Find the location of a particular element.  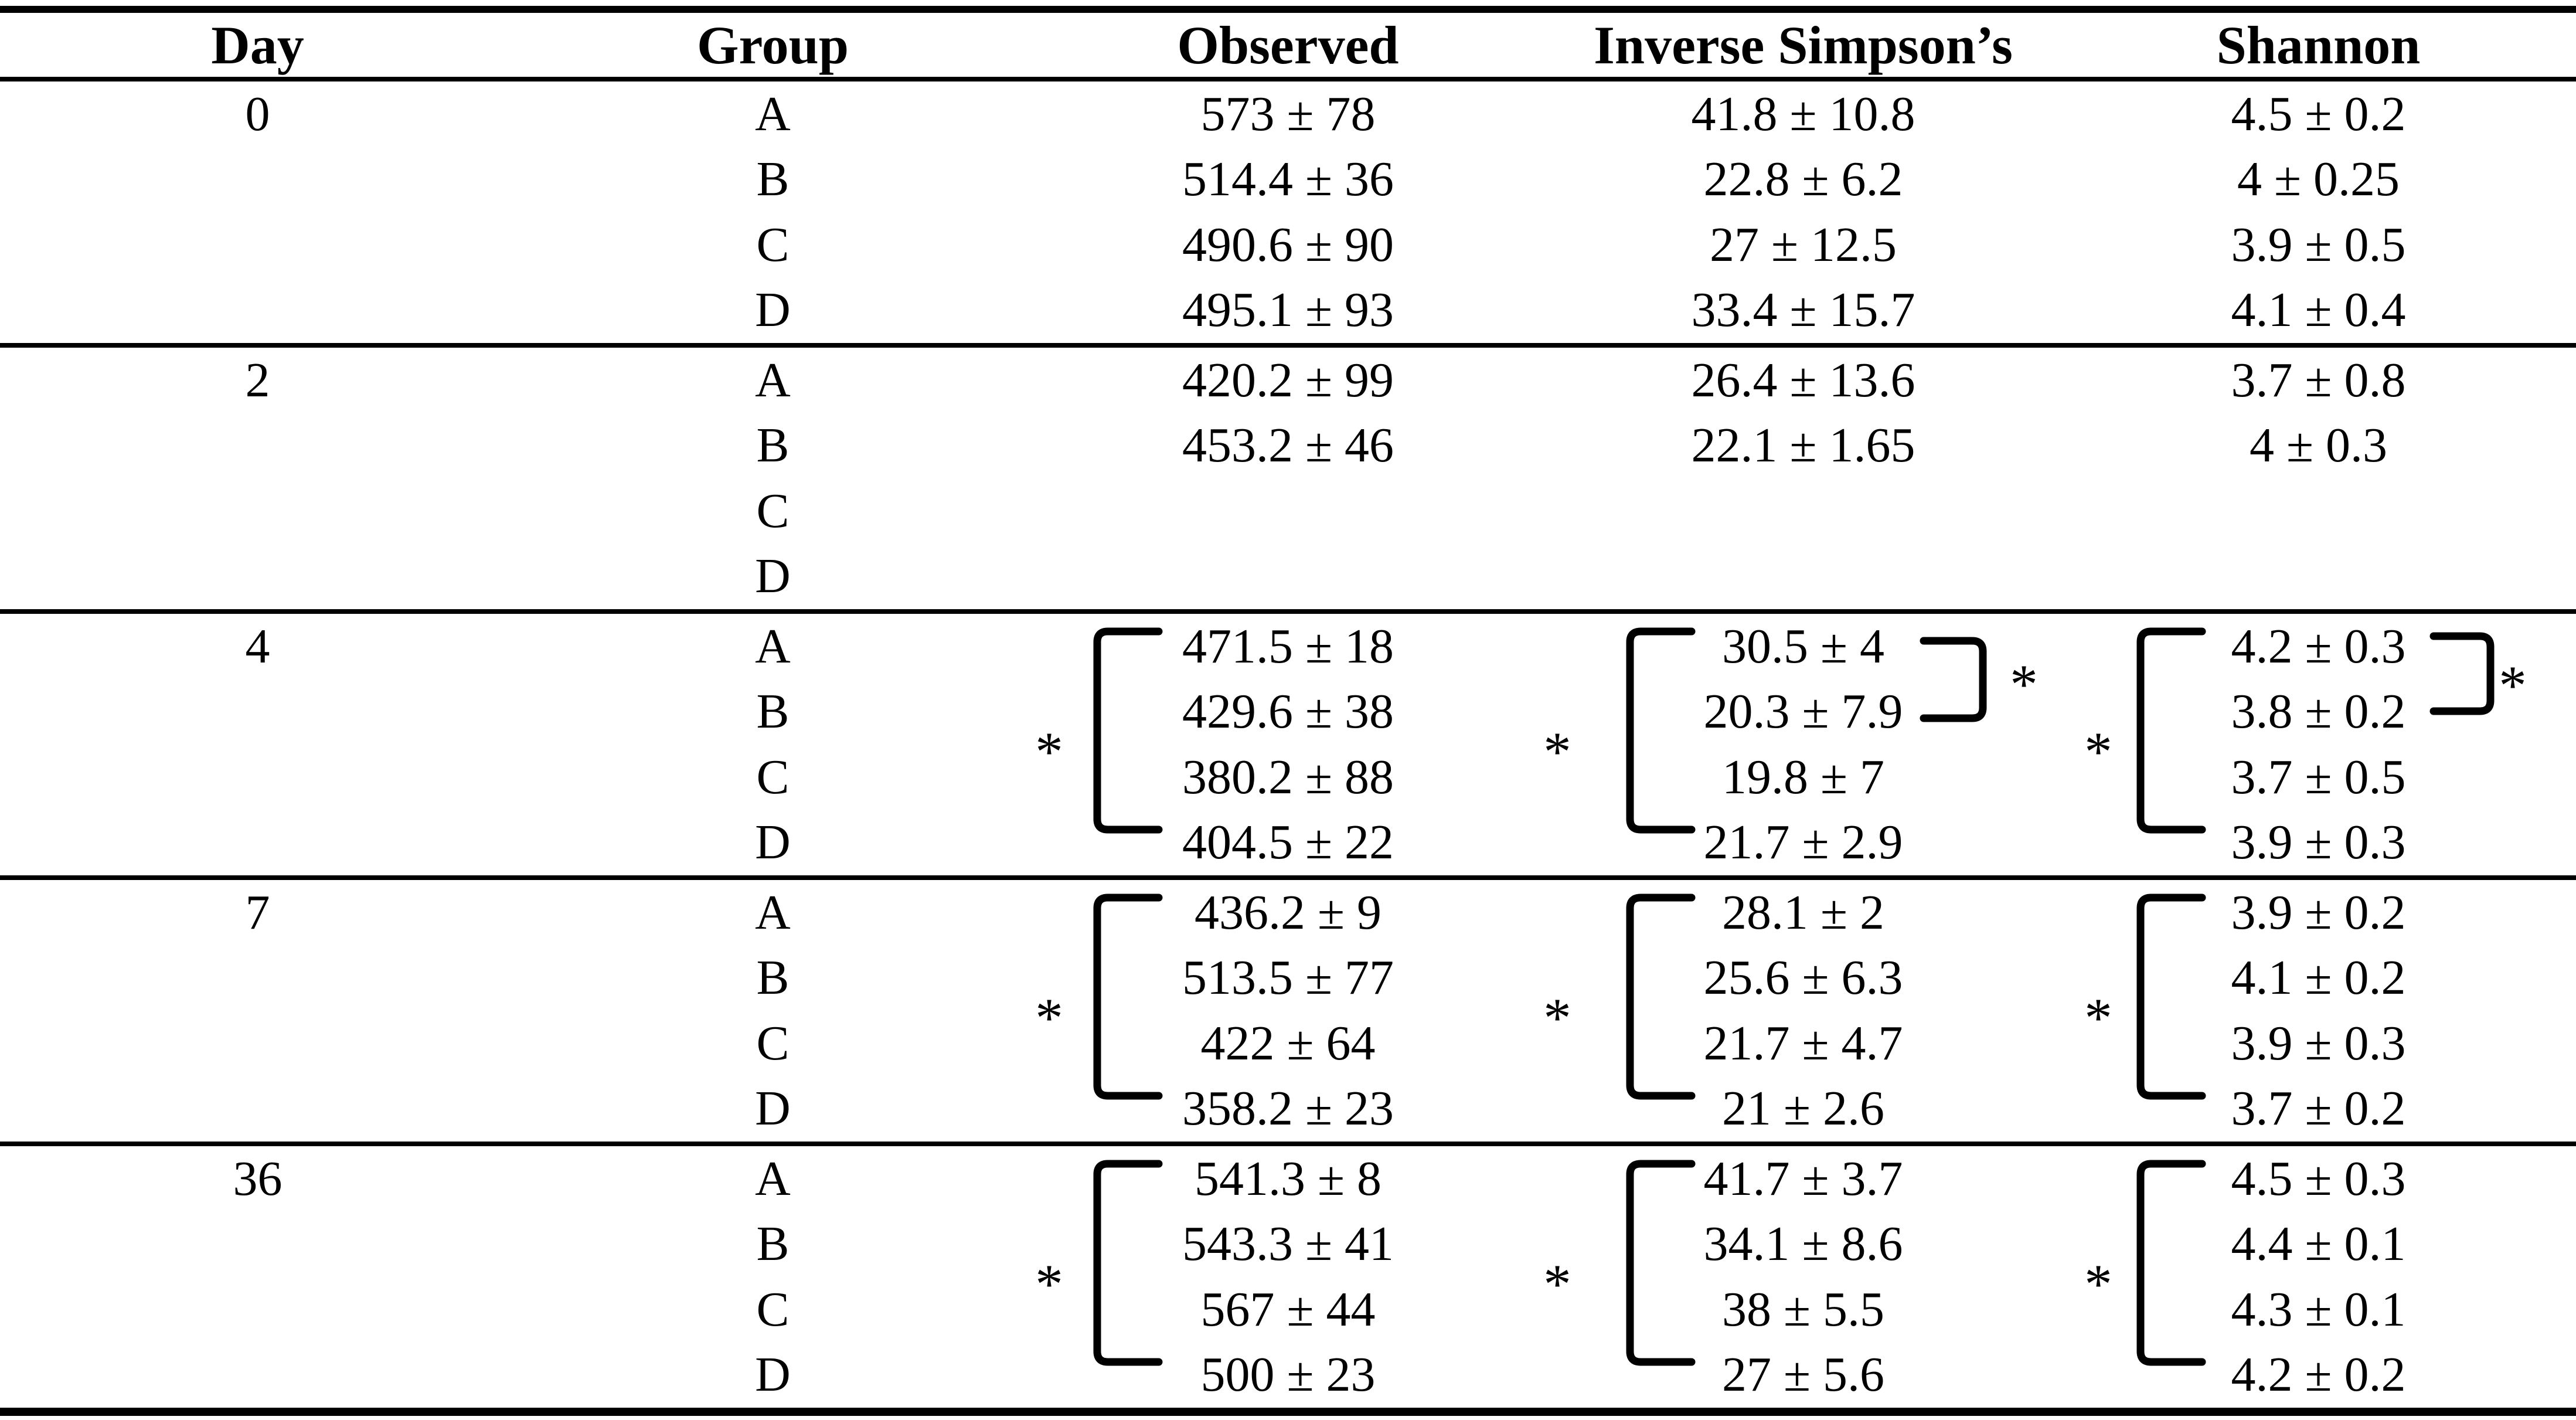

observed-value: 420.2 ± 99 is located at coordinates (1288, 379).